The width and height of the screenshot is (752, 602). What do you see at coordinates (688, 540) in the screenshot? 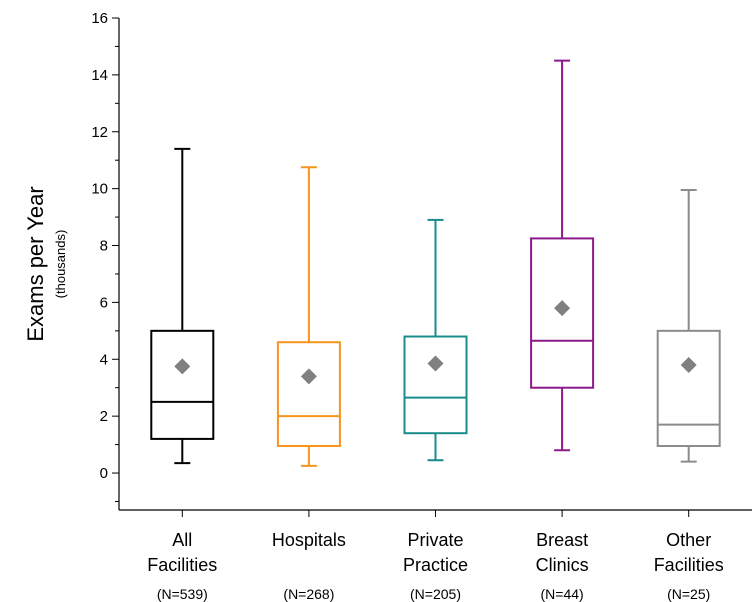
I see `x-category-label: Other` at bounding box center [688, 540].